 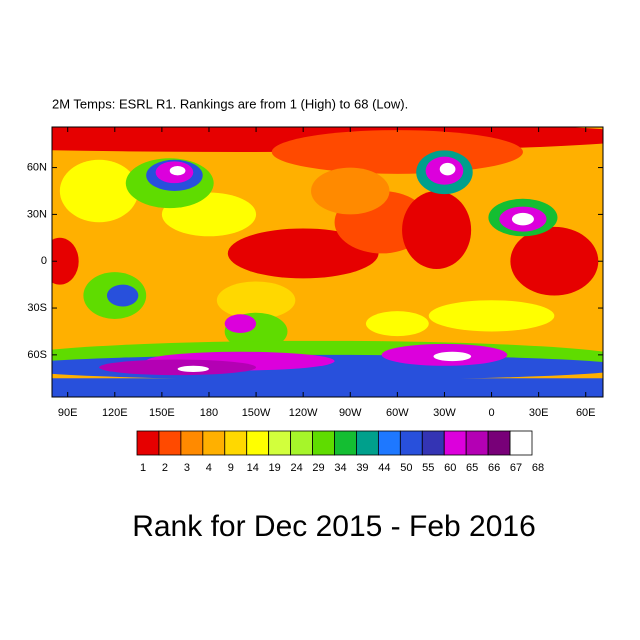 I want to click on x-tick-label: 90W, so click(x=350, y=413).